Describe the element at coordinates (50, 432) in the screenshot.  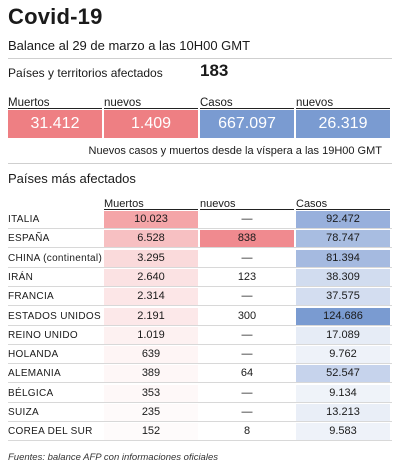
I see `country-name: COREA DEL SUR` at that location.